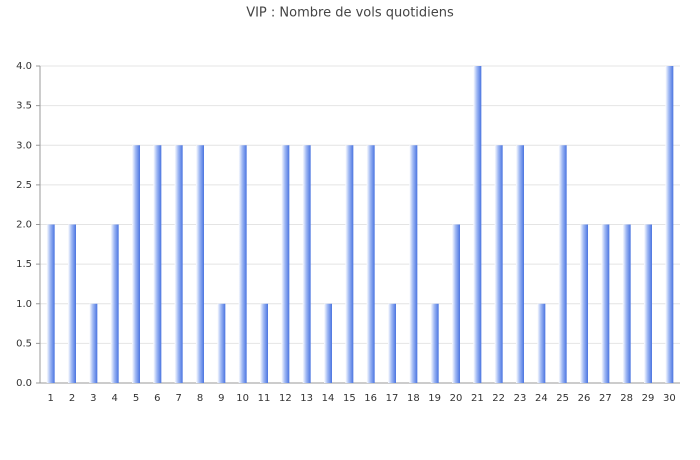  Describe the element at coordinates (93, 398) in the screenshot. I see `x-tick-label: 3` at that location.